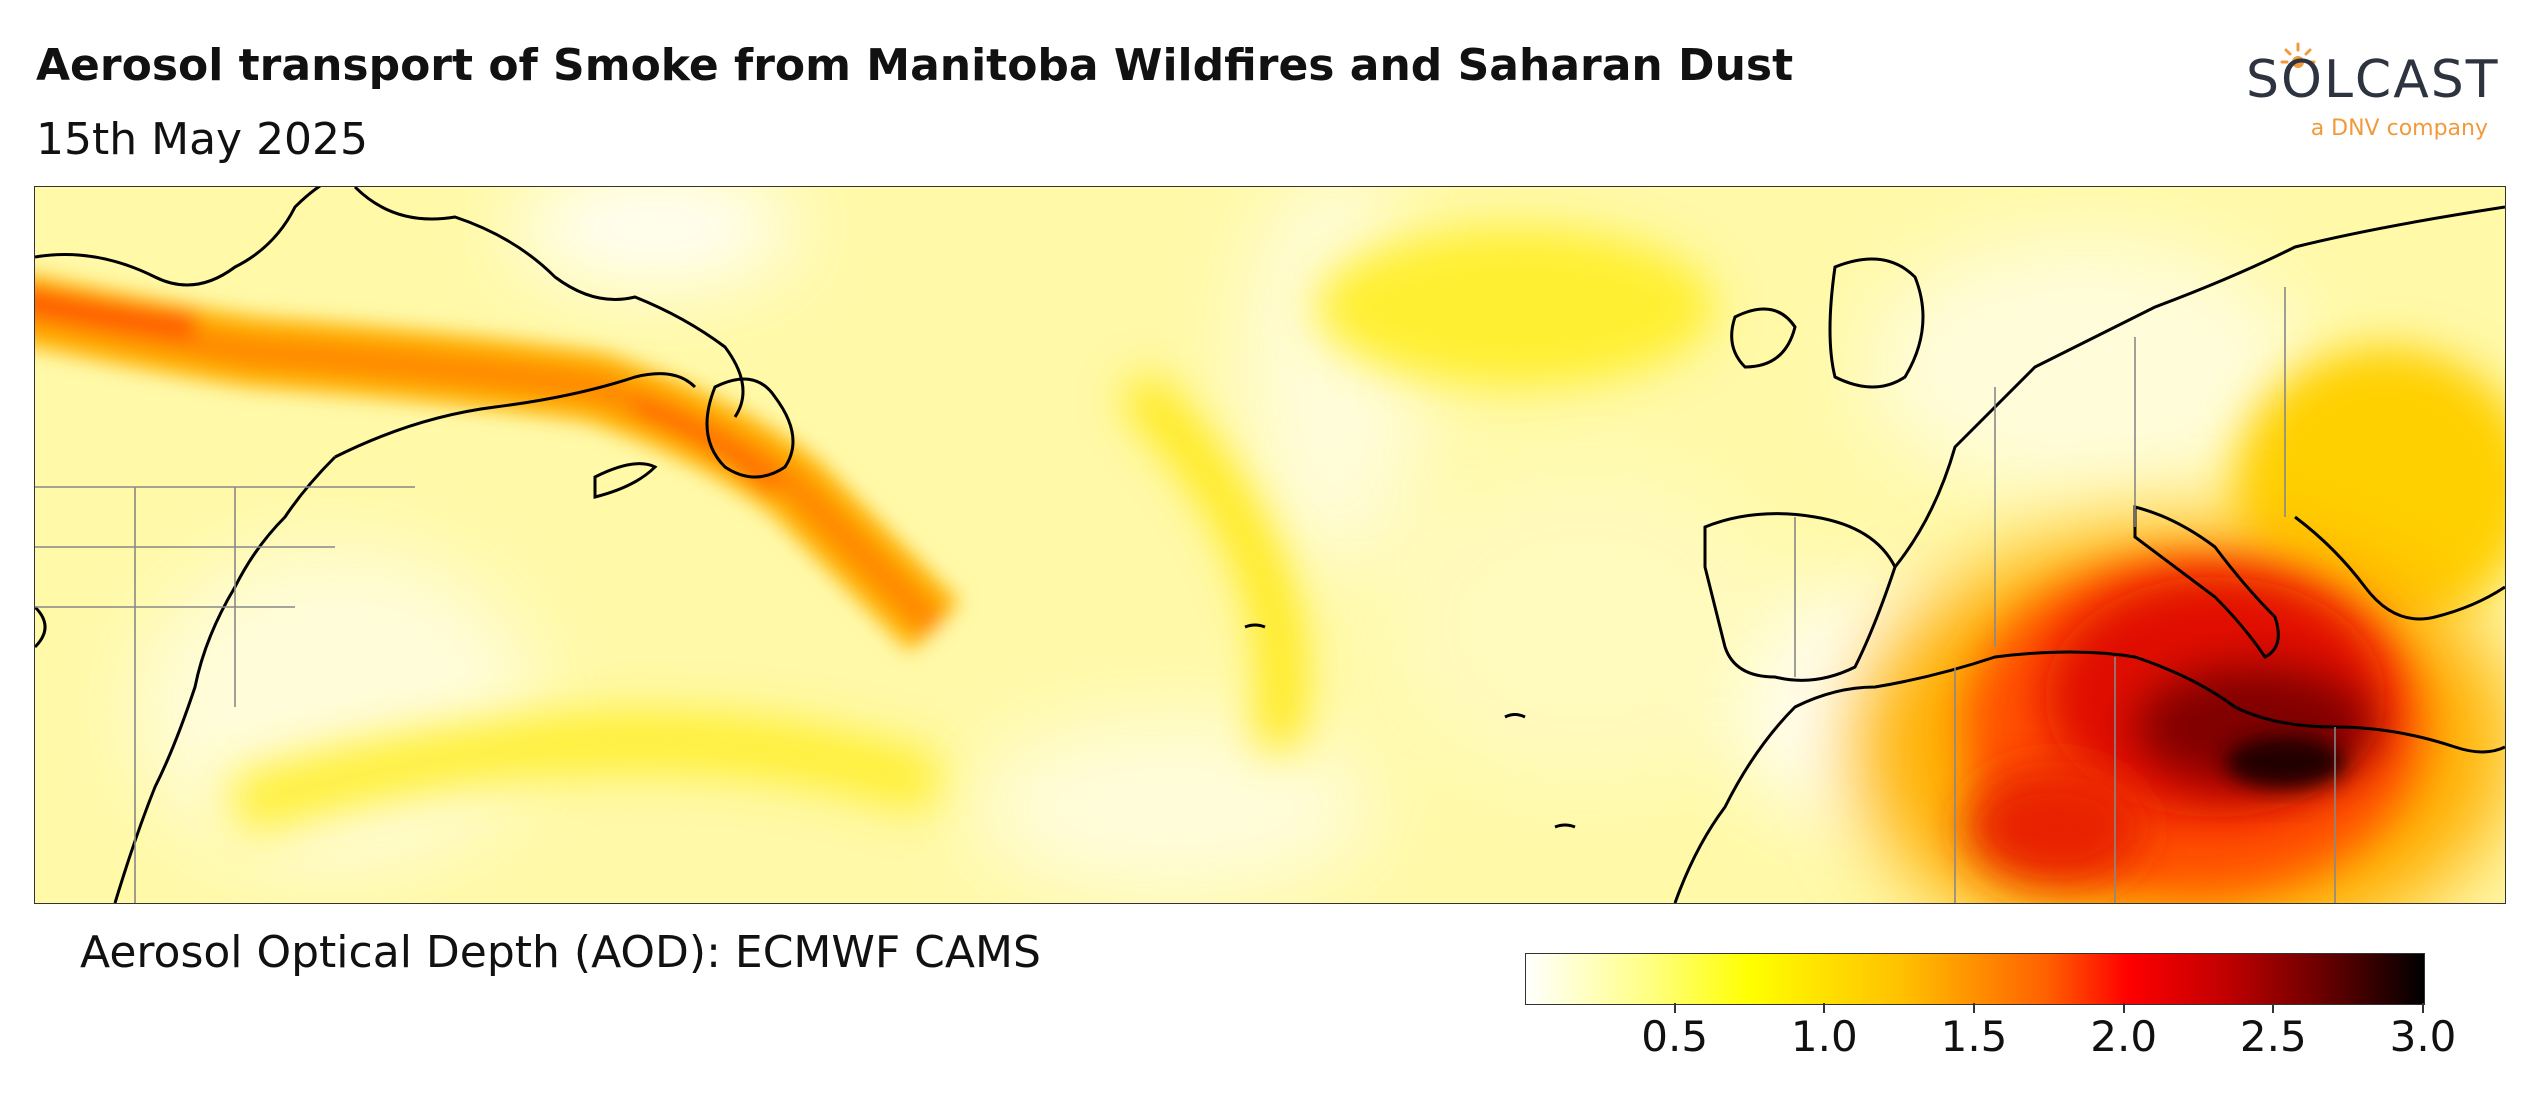  What do you see at coordinates (1975, 979) in the screenshot?
I see `colorbar` at bounding box center [1975, 979].